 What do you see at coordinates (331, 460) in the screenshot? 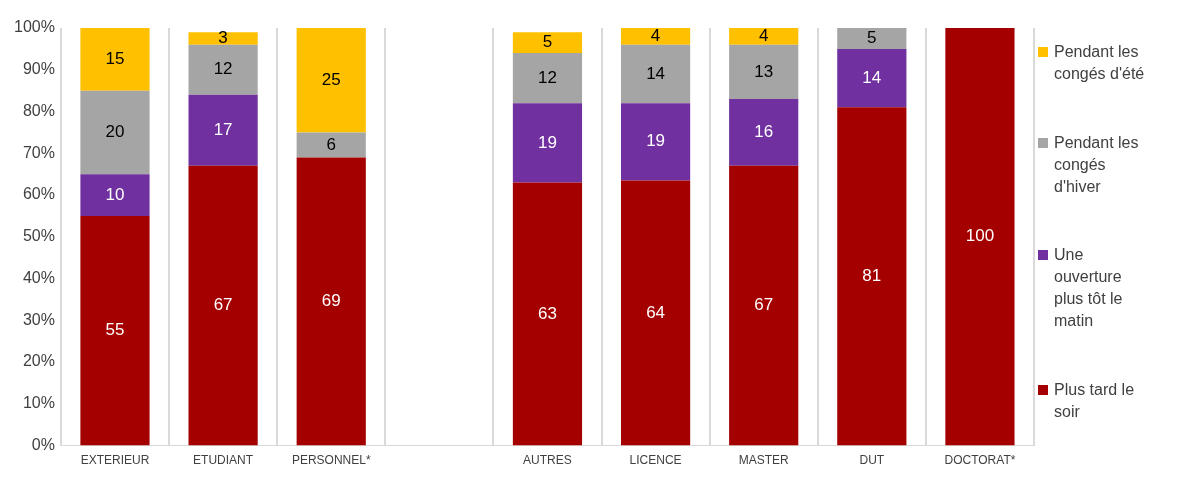
I see `x-tick-label: PERSONNEL*` at bounding box center [331, 460].